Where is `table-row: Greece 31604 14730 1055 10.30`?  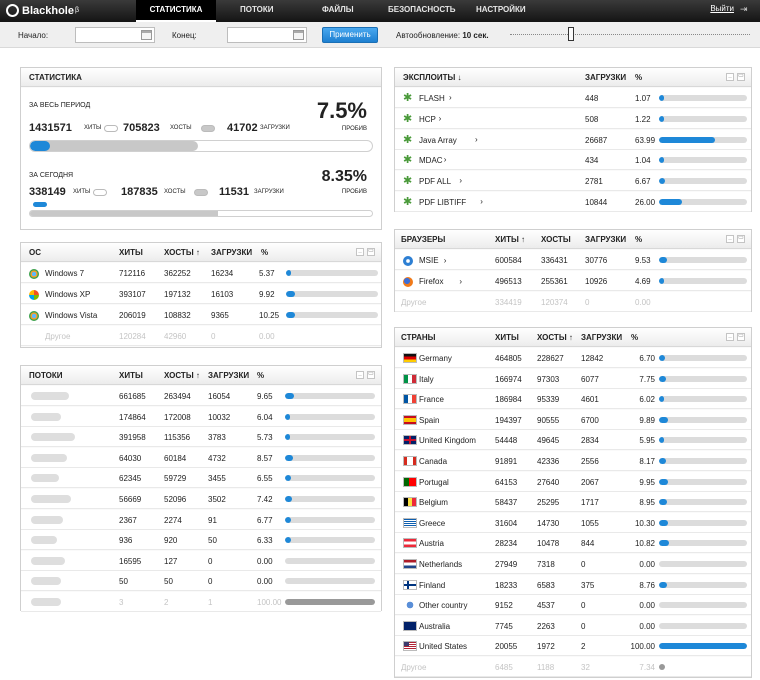
table-row: Greece 31604 14730 1055 10.30 is located at coordinates (573, 522).